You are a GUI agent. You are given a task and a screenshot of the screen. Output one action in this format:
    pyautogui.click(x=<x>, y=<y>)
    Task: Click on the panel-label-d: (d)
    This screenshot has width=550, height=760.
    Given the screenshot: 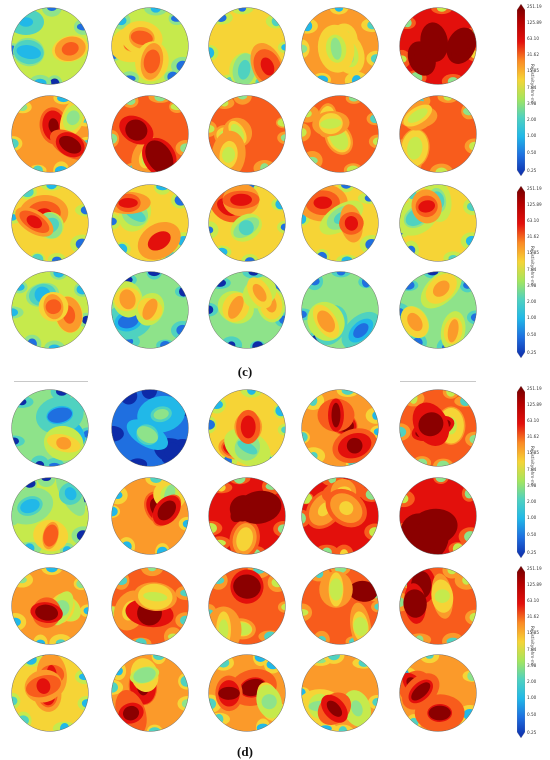 What is the action you would take?
    pyautogui.click(x=245, y=751)
    